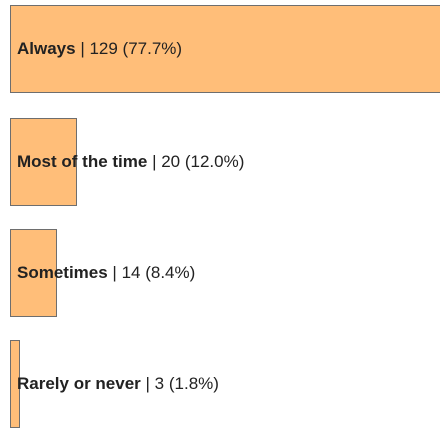 The image size is (440, 443). Describe the element at coordinates (203, 161) in the screenshot. I see `value-label: 20 (12.0%)` at that location.